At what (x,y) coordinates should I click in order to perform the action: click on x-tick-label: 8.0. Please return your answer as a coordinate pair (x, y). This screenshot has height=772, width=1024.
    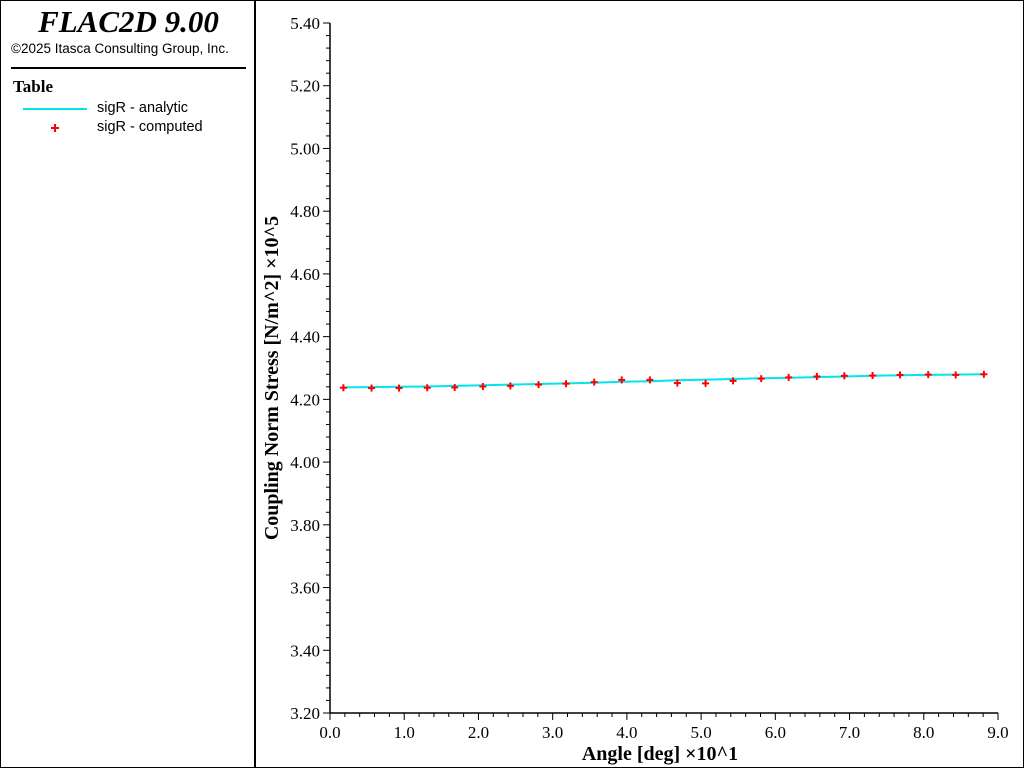
    Looking at the image, I should click on (923, 732).